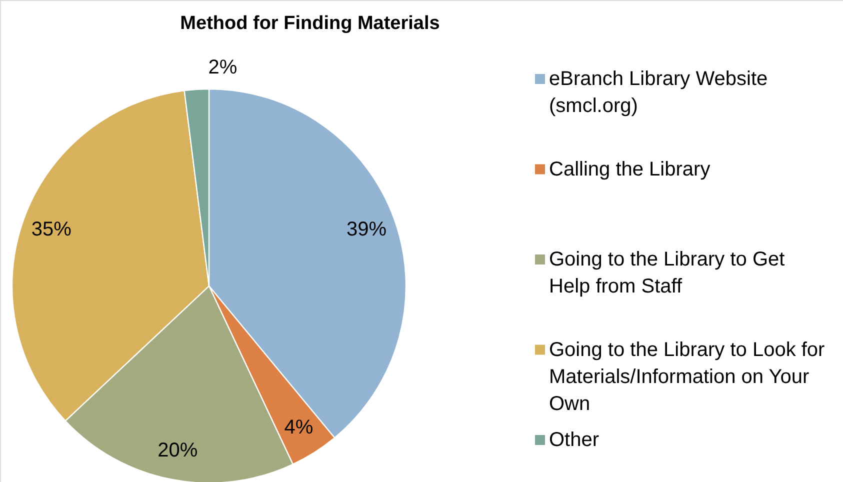 This screenshot has height=482, width=843. I want to click on data-label: 20%, so click(178, 450).